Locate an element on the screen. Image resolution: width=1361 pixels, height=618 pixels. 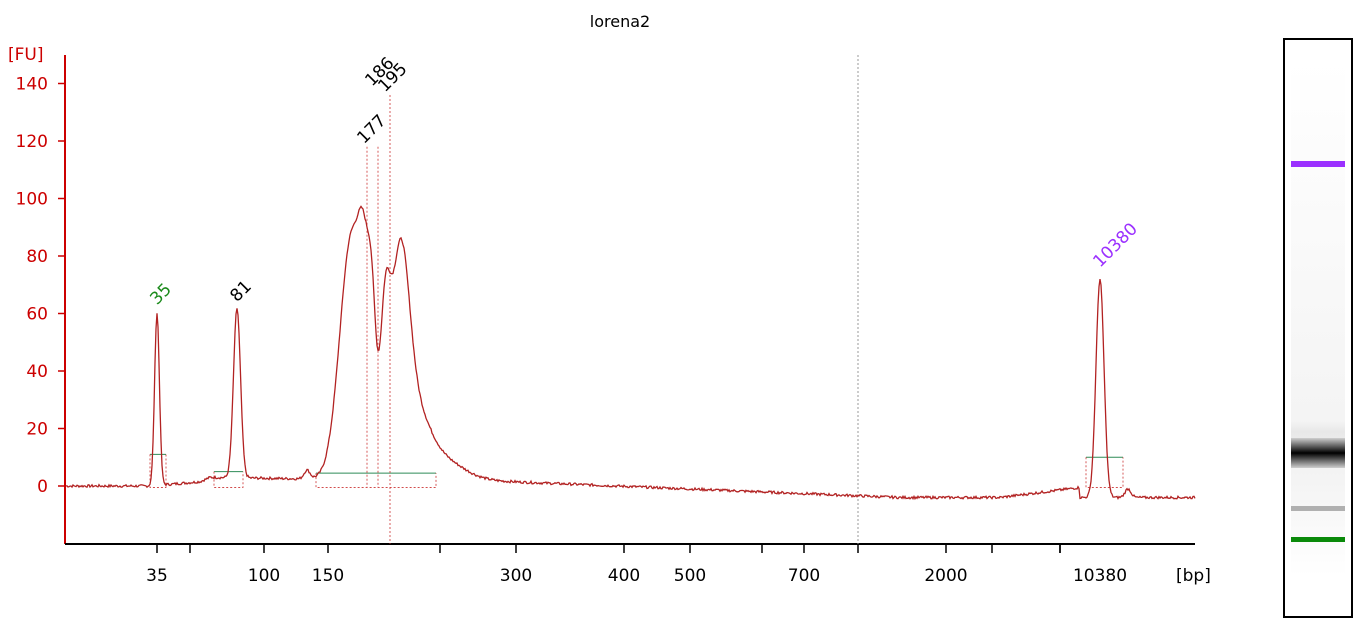
y-tick-label: 60 is located at coordinates (37, 315).